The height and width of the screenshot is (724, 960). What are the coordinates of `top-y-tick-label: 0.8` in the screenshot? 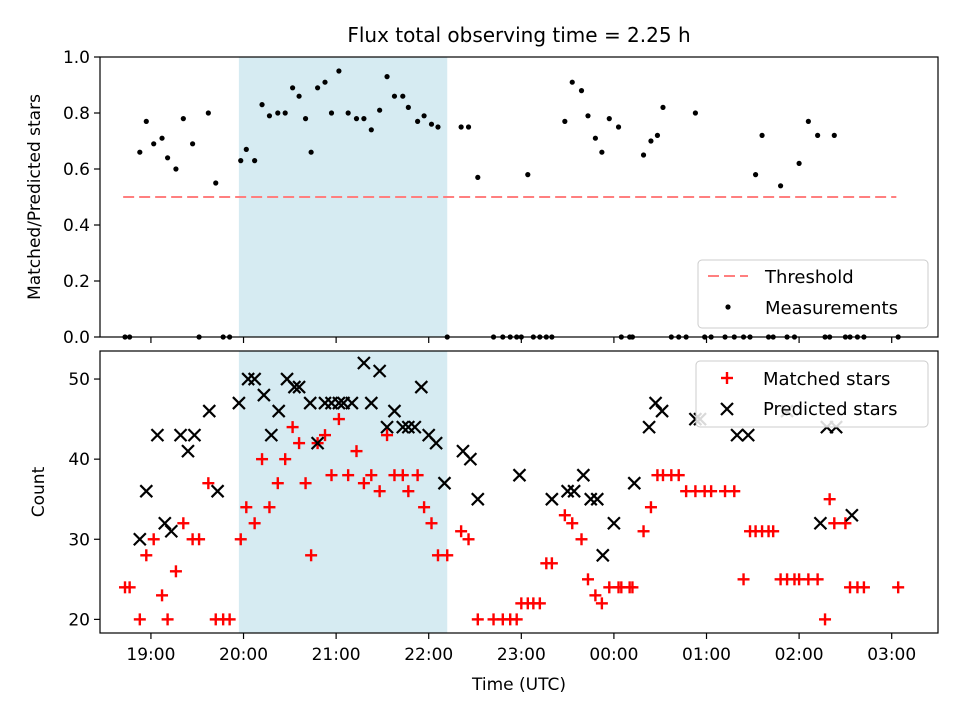 It's located at (76, 114).